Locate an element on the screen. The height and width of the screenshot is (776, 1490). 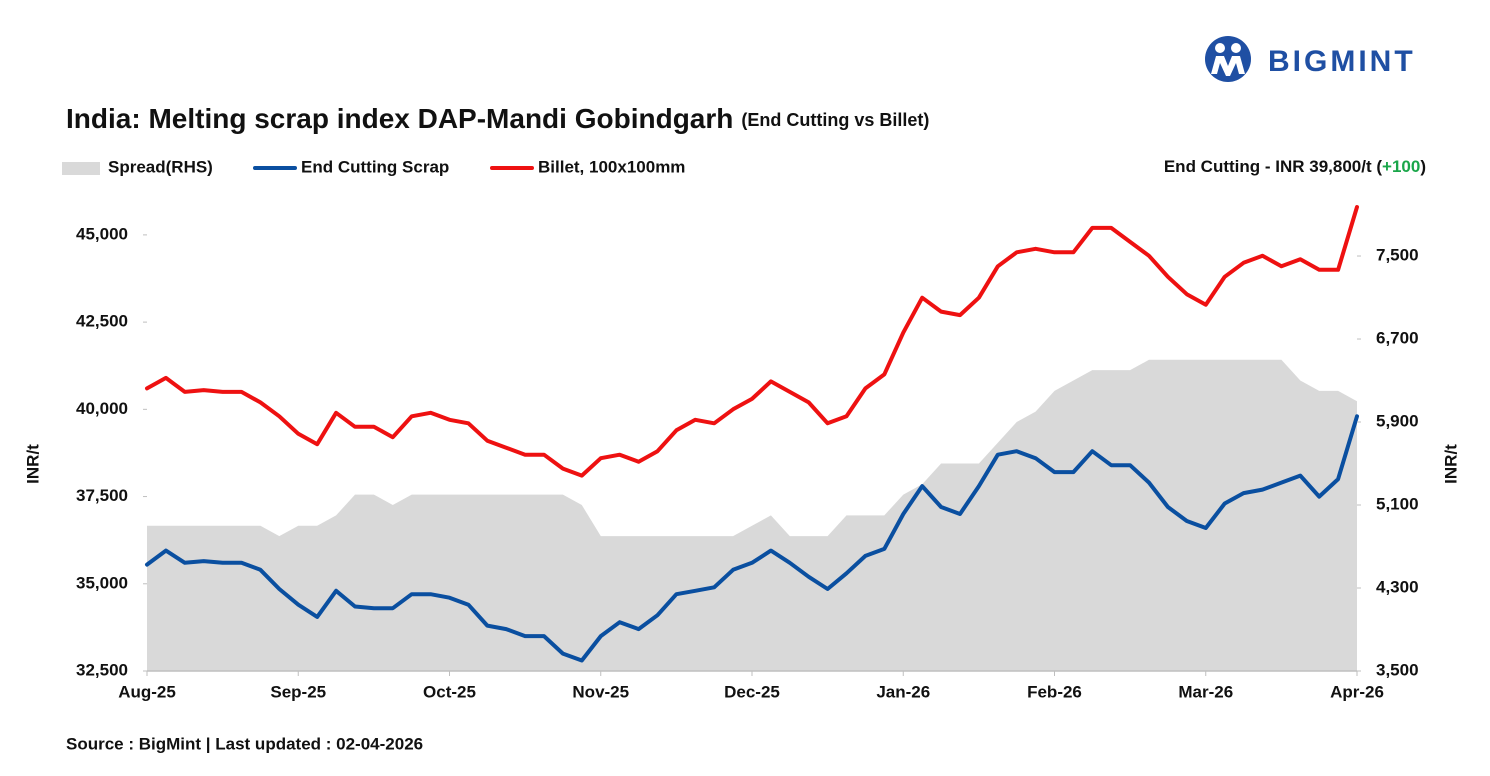
annotation-suffix: ) is located at coordinates (1423, 166).